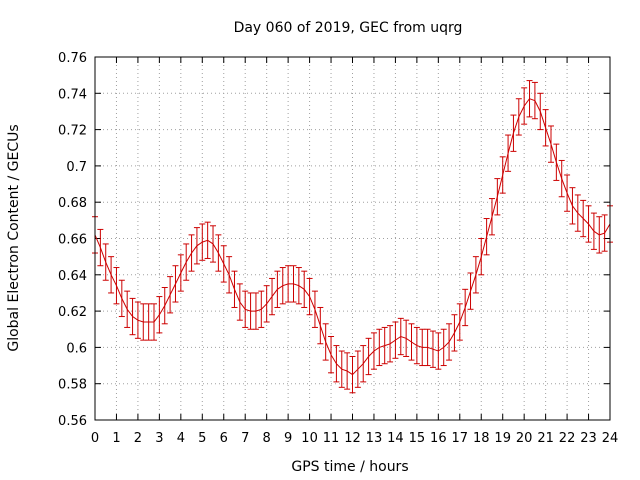 The height and width of the screenshot is (480, 640). What do you see at coordinates (309, 438) in the screenshot?
I see `x-tick-label: 10` at bounding box center [309, 438].